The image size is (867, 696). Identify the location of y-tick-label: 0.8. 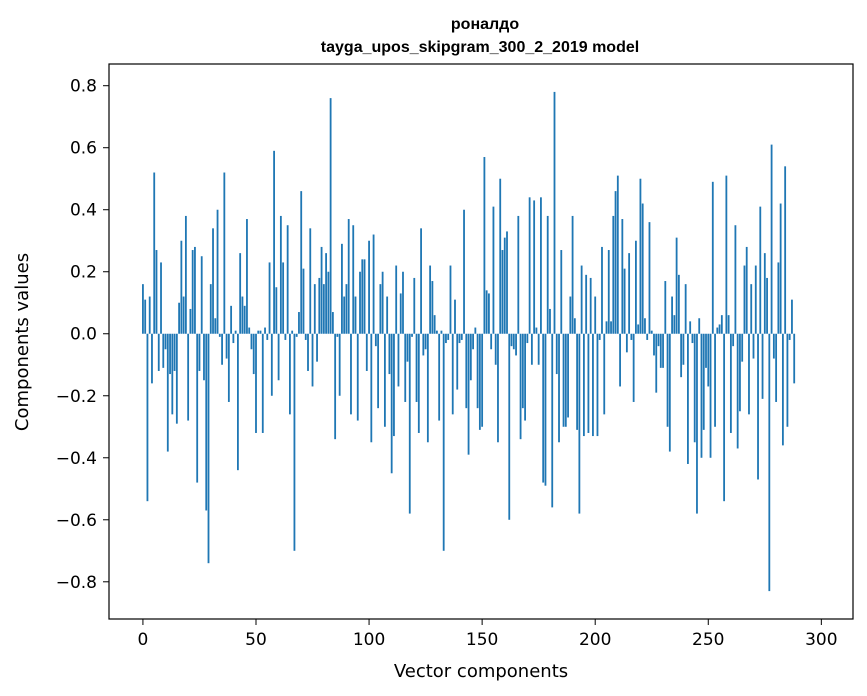
(83, 87).